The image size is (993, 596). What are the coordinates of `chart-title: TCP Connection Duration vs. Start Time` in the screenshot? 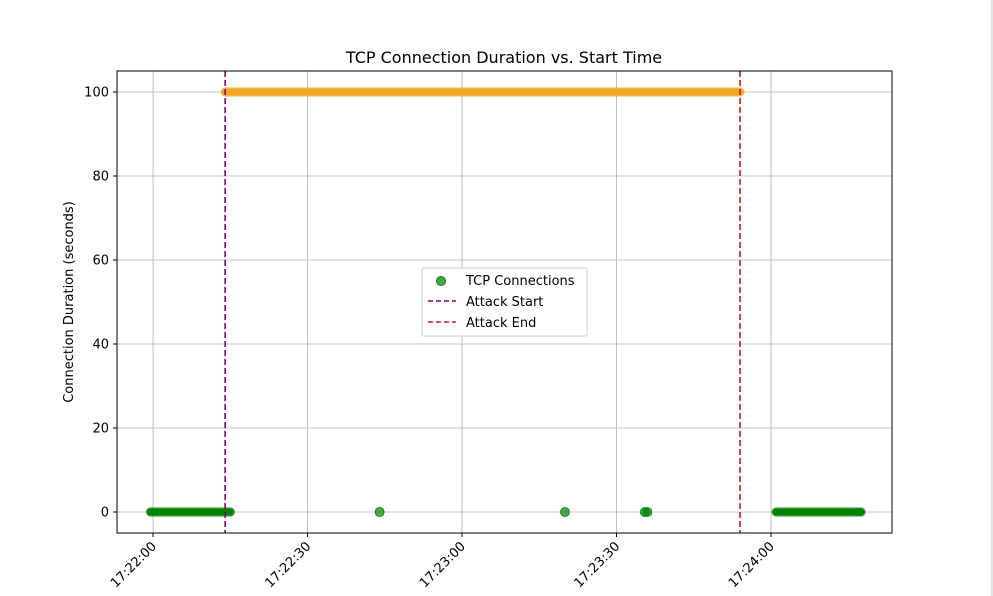 It's located at (503, 57).